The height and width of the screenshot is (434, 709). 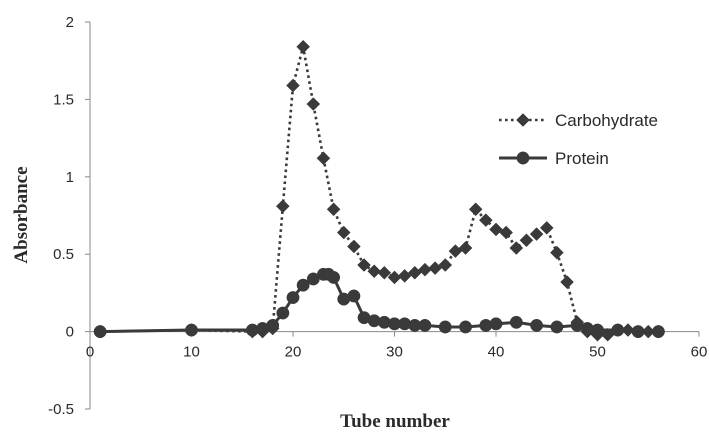 I want to click on legend-label-protein: Protein, so click(x=582, y=158).